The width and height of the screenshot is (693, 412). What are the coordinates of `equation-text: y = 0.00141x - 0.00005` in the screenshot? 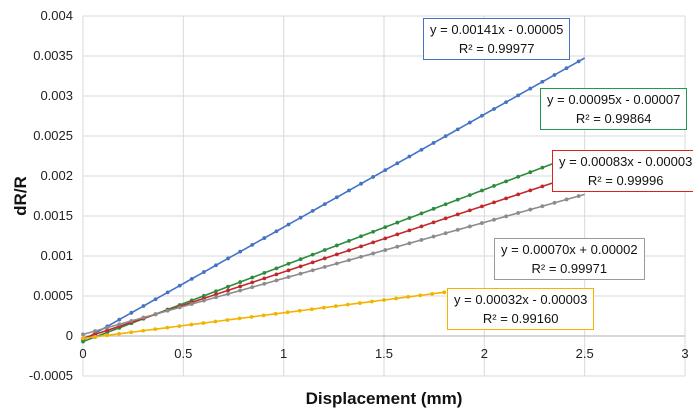 It's located at (497, 29).